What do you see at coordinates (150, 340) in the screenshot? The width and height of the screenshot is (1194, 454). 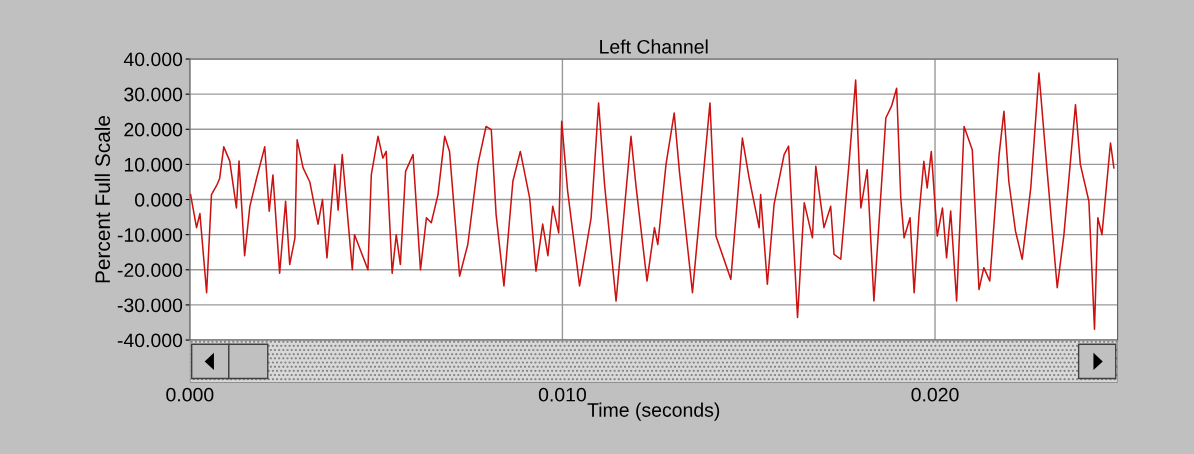 I see `y-tick-label: -40.000` at bounding box center [150, 340].